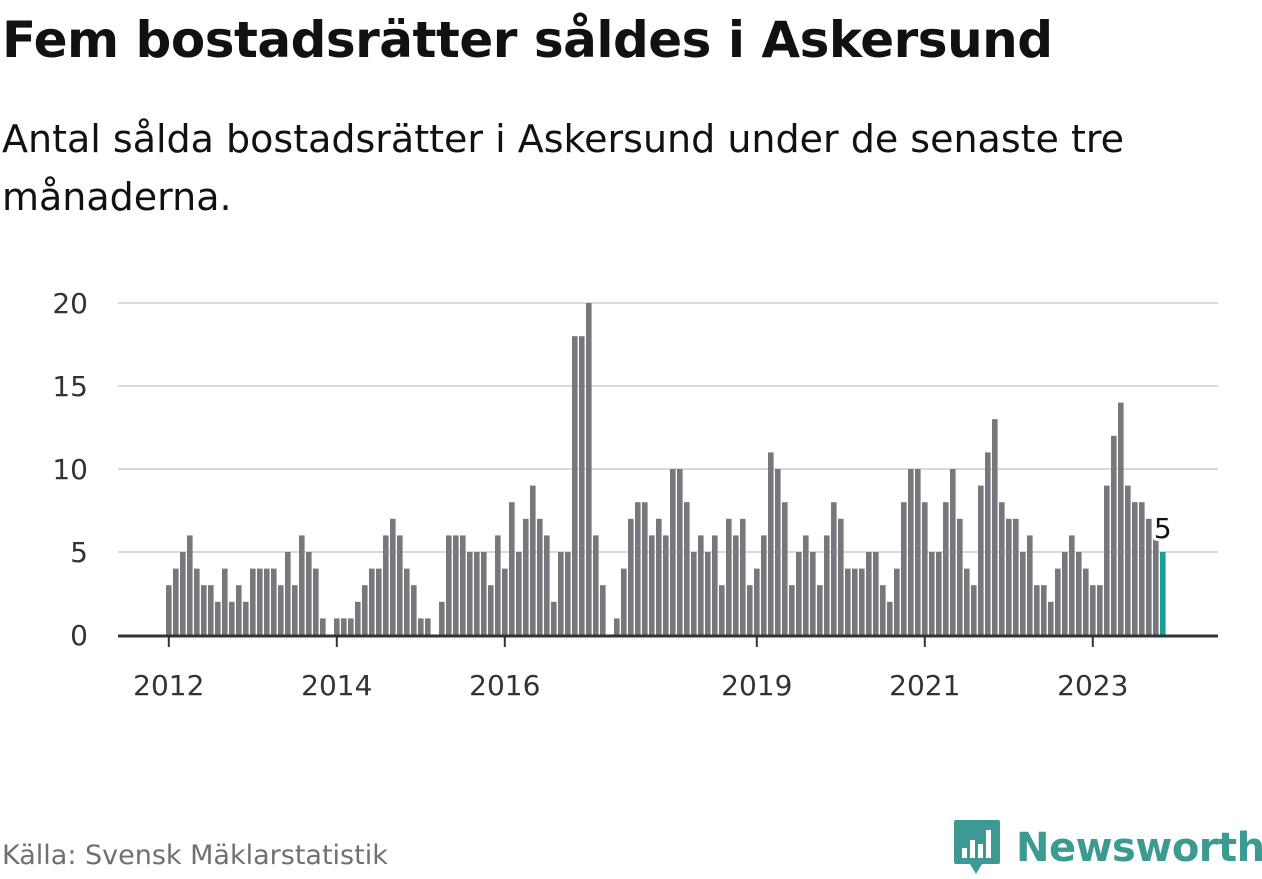  Describe the element at coordinates (168, 685) in the screenshot. I see `x-tick-label: 2012` at that location.